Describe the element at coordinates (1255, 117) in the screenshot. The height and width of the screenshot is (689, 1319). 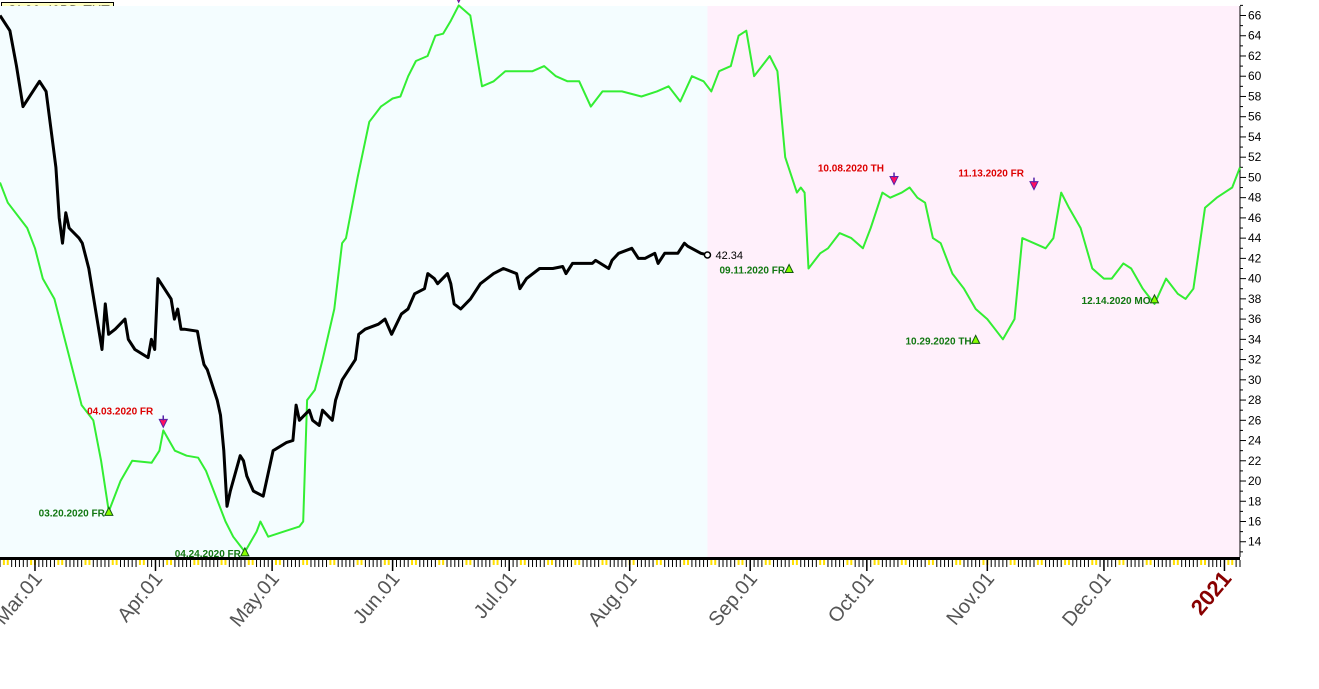
I see `y-tick-label: 56` at that location.